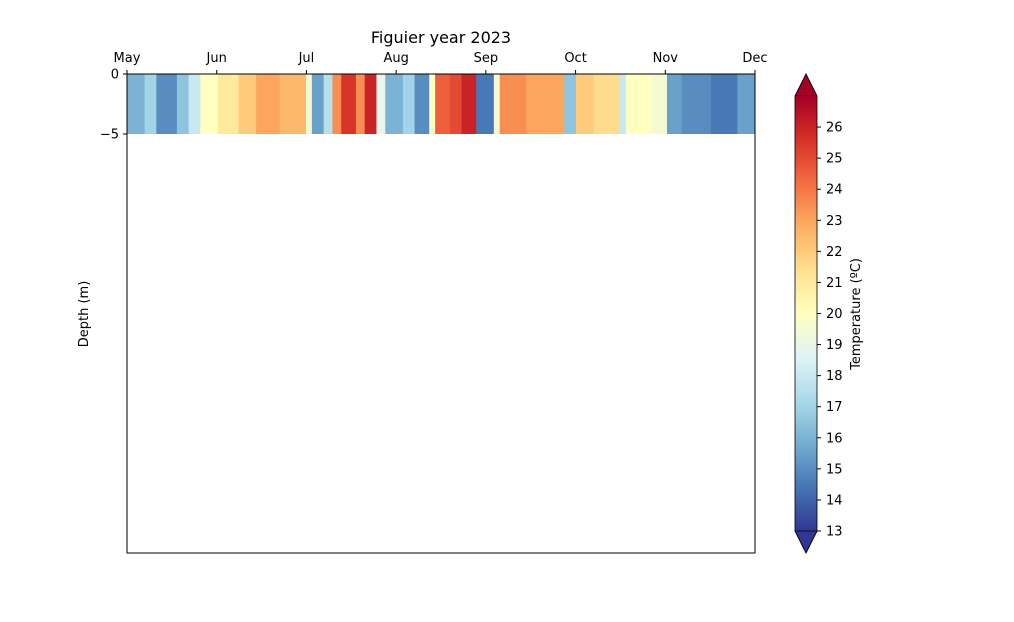 This screenshot has width=1014, height=622. Describe the element at coordinates (306, 58) in the screenshot. I see `x-tick-label: Jul` at that location.